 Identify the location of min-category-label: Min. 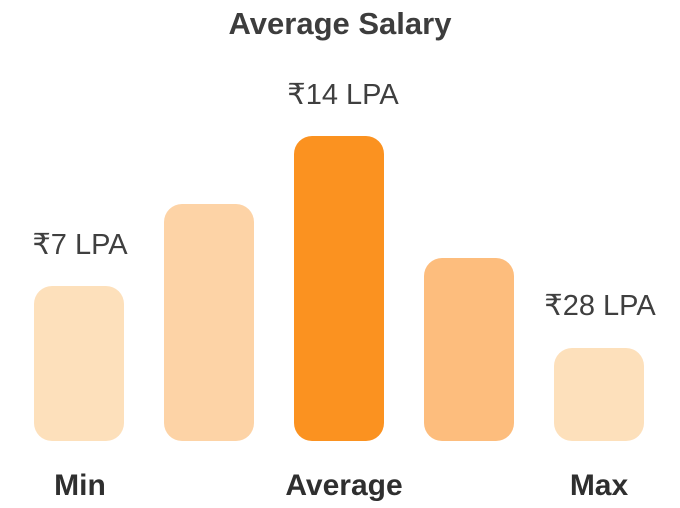
(80, 485).